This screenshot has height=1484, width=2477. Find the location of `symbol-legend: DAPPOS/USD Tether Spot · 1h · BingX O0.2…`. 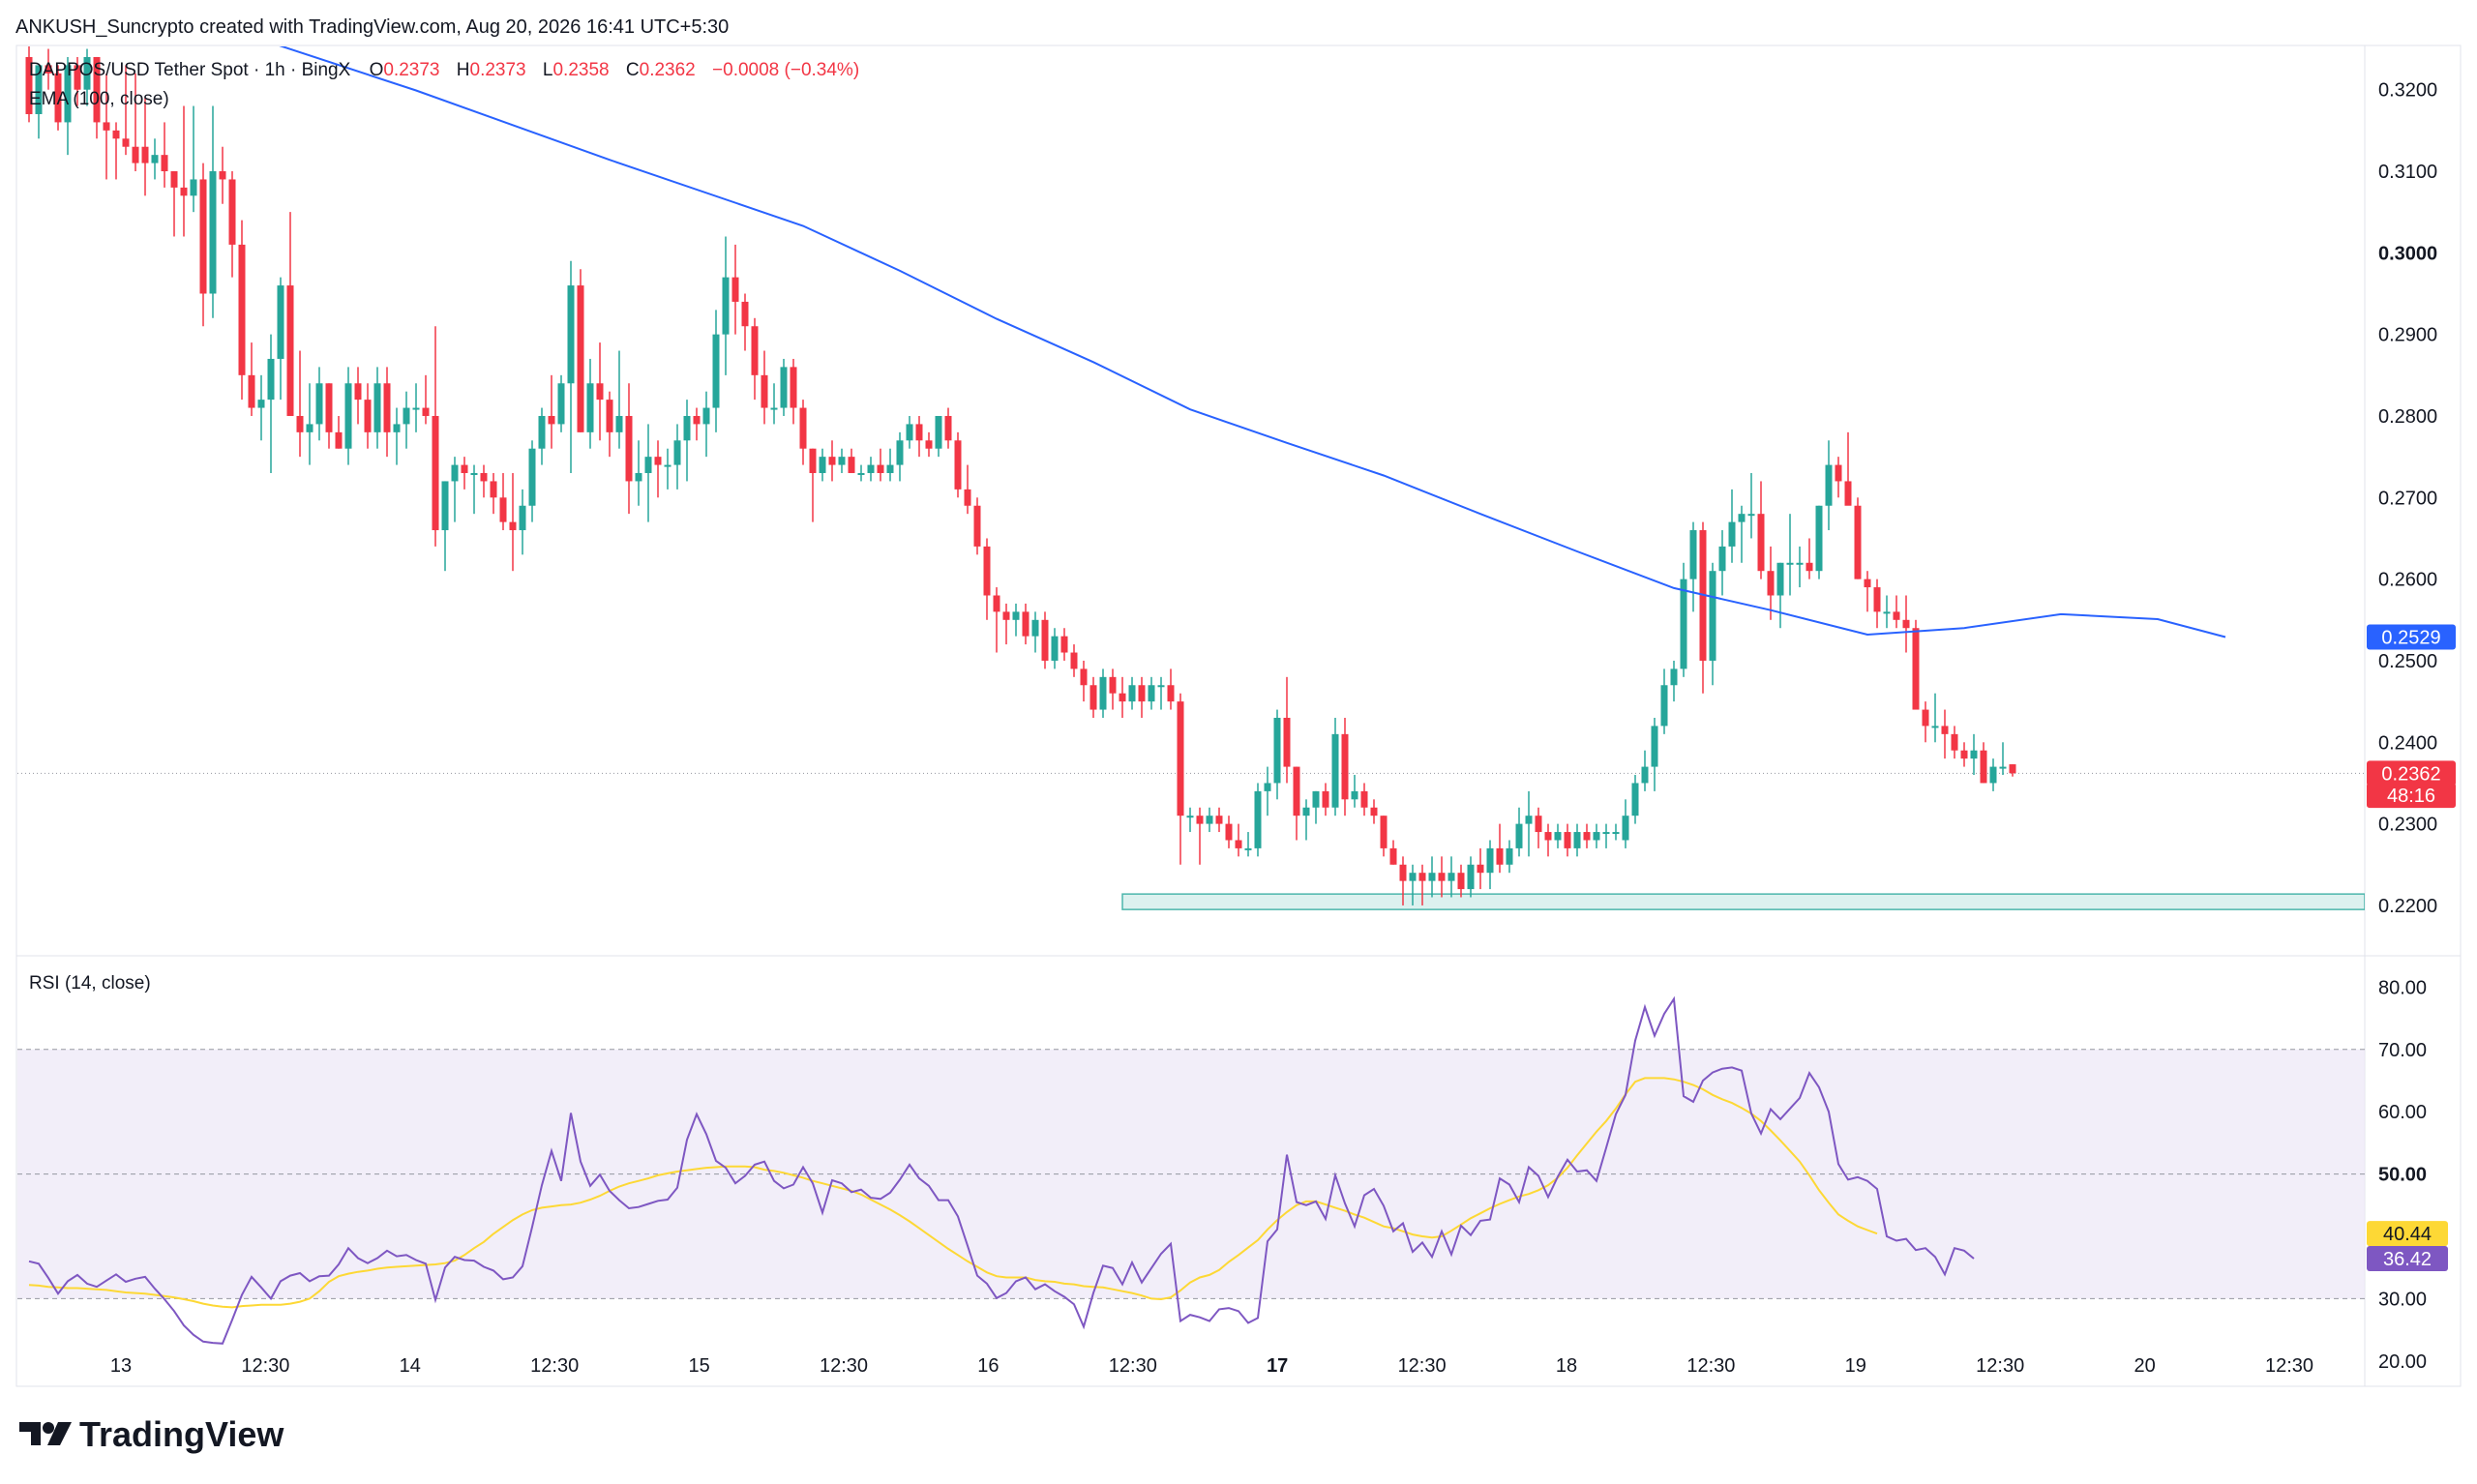

symbol-legend: DAPPOS/USD Tether Spot · 1h · BingX O0.2… is located at coordinates (444, 84).